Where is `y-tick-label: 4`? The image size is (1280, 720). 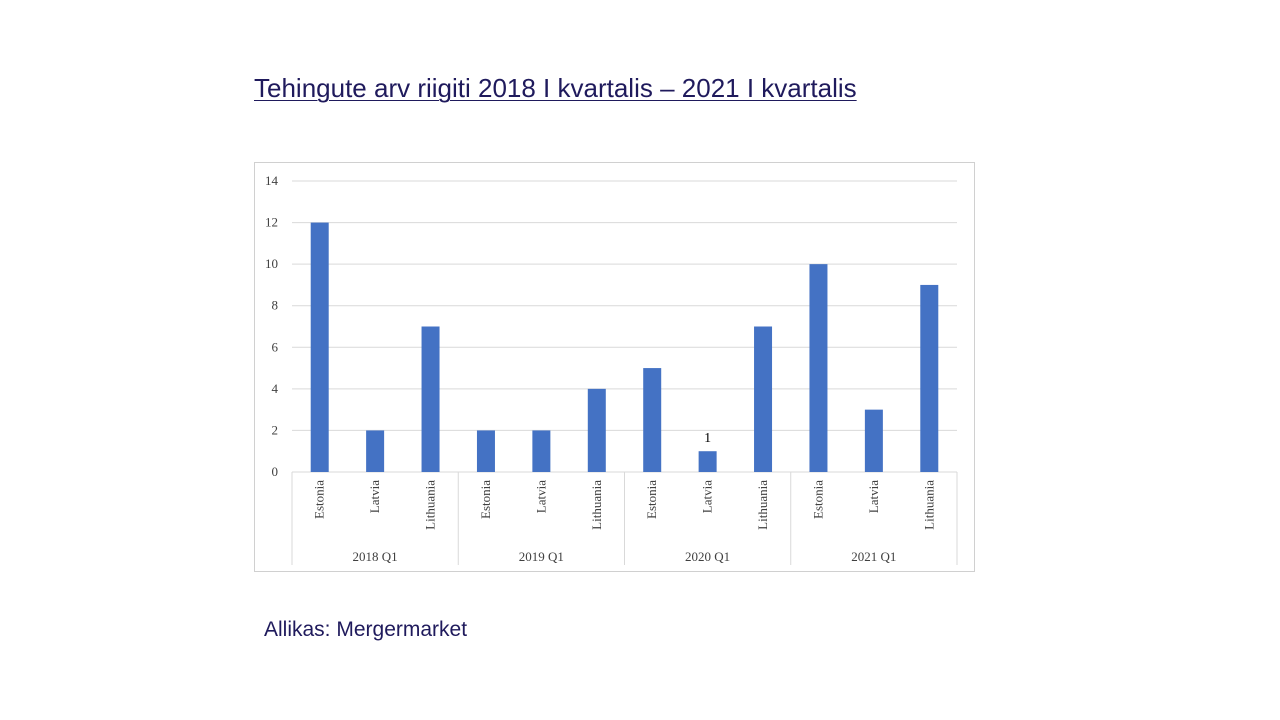
y-tick-label: 4 is located at coordinates (275, 388).